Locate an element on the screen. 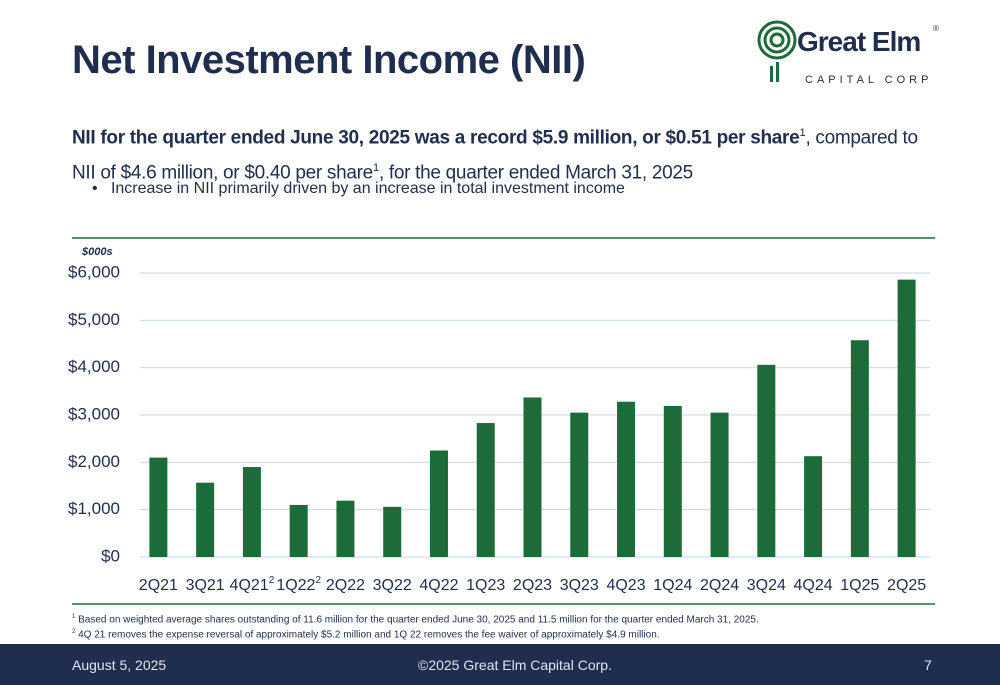  footnote-mark: 2 is located at coordinates (74, 632).